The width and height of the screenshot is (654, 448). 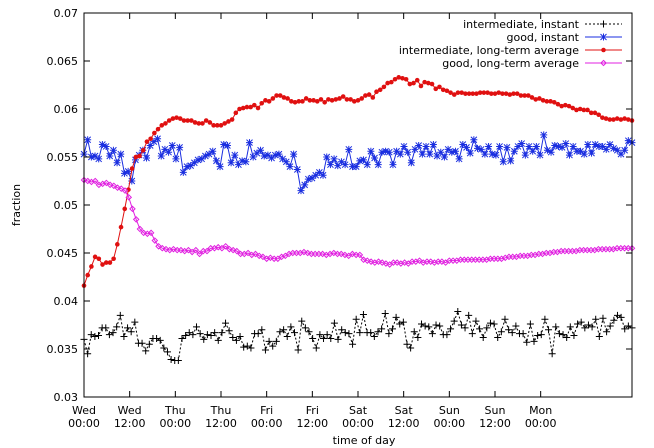 I want to click on x-tick-label-time: 12:00, so click(x=495, y=423).